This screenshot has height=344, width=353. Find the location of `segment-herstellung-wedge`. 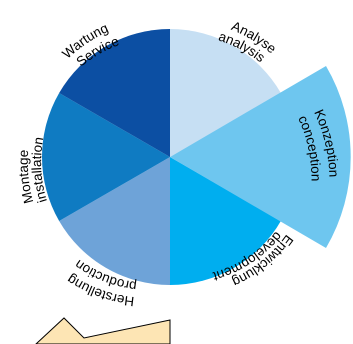

segment-herstellung-wedge is located at coordinates (114, 221).